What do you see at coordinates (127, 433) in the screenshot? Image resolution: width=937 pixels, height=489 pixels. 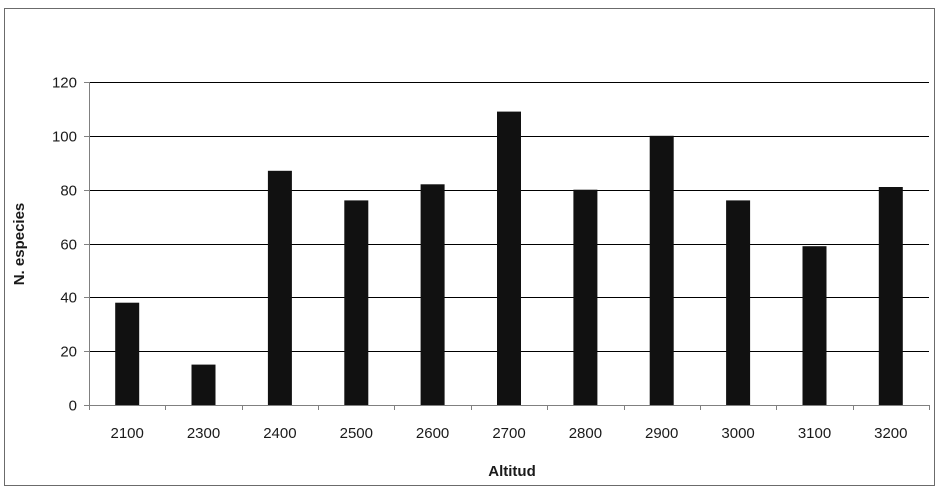 I see `x-tick-label: 2100` at bounding box center [127, 433].